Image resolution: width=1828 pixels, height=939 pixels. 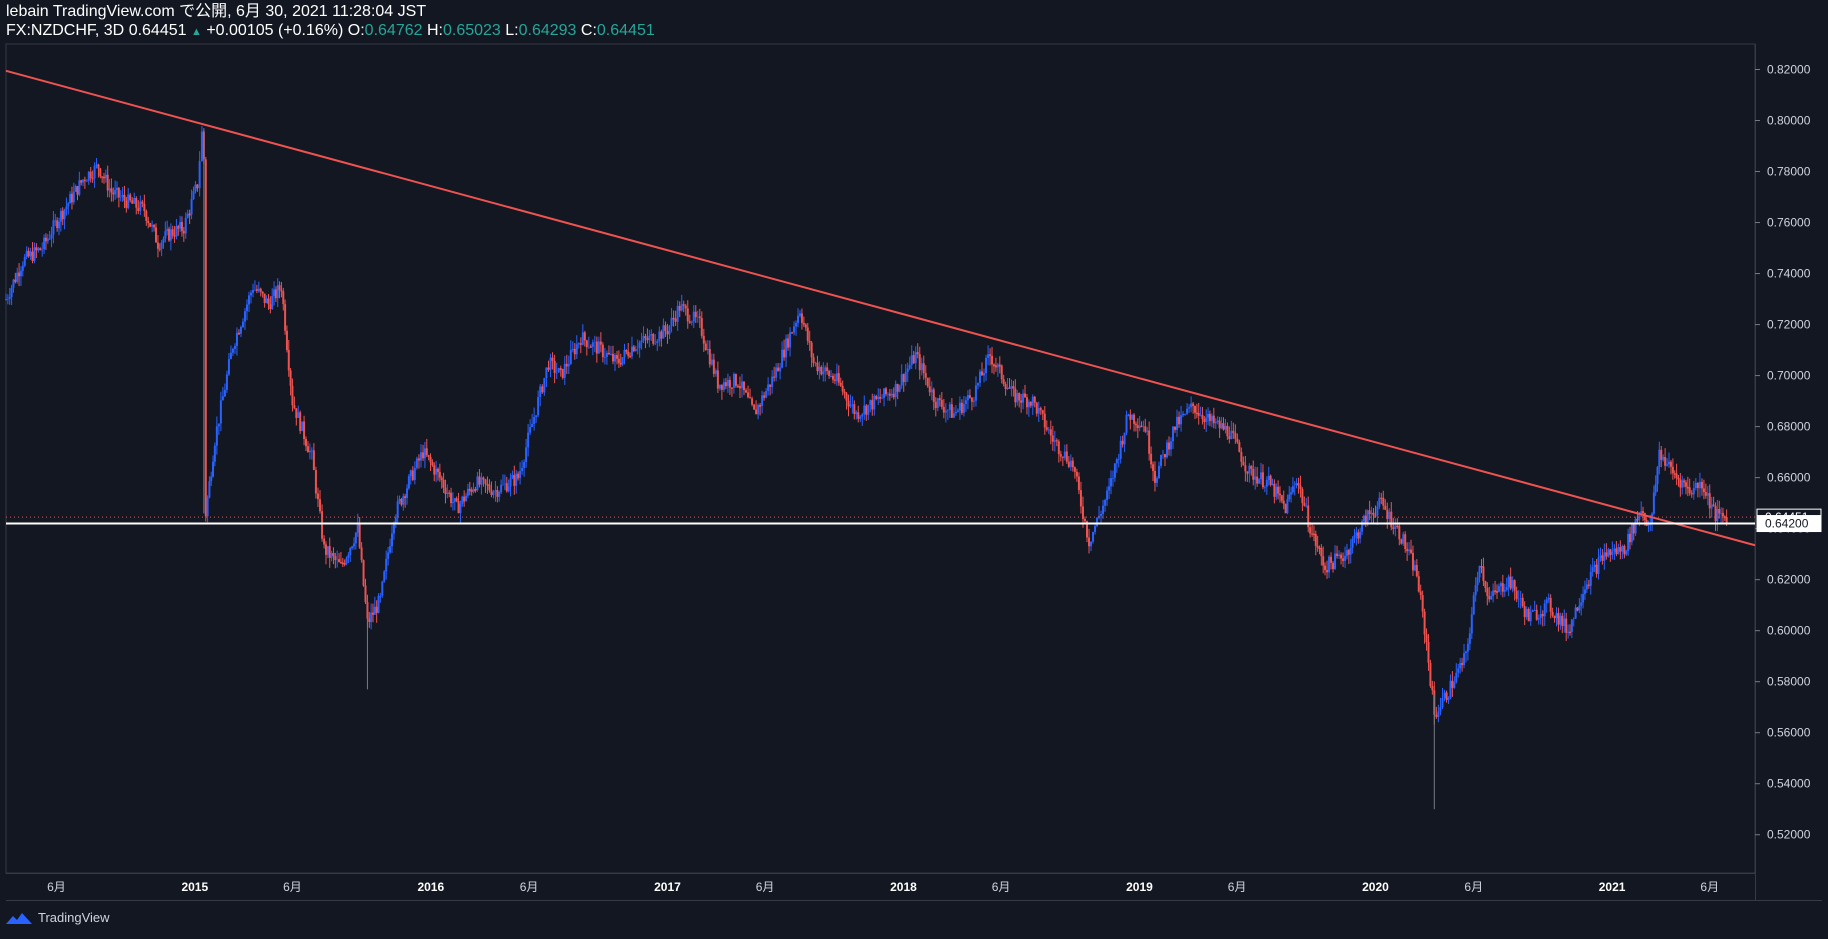 I want to click on time-tick-label: 2016, so click(x=430, y=887).